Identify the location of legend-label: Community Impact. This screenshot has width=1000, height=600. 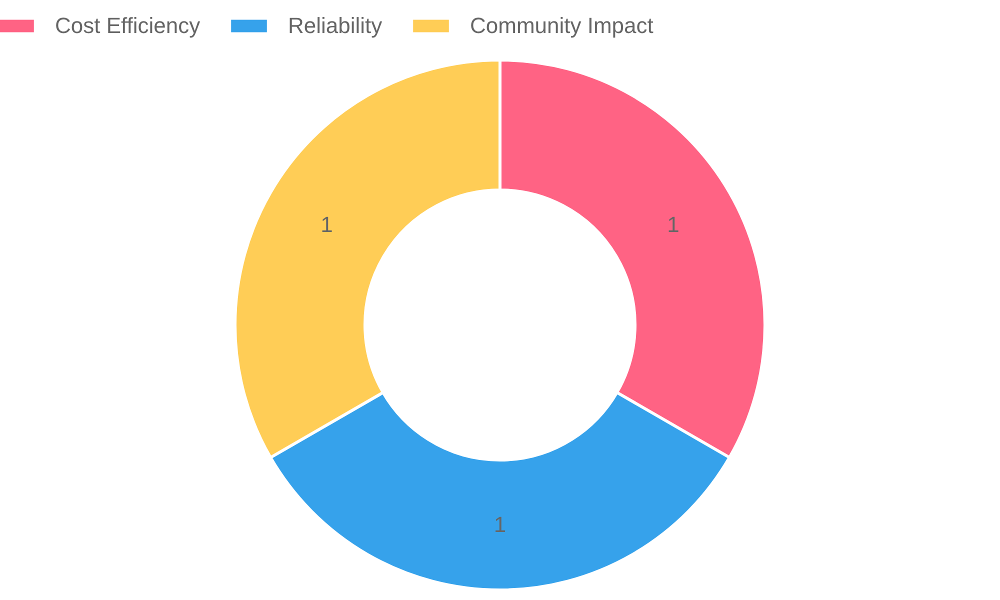
(562, 25).